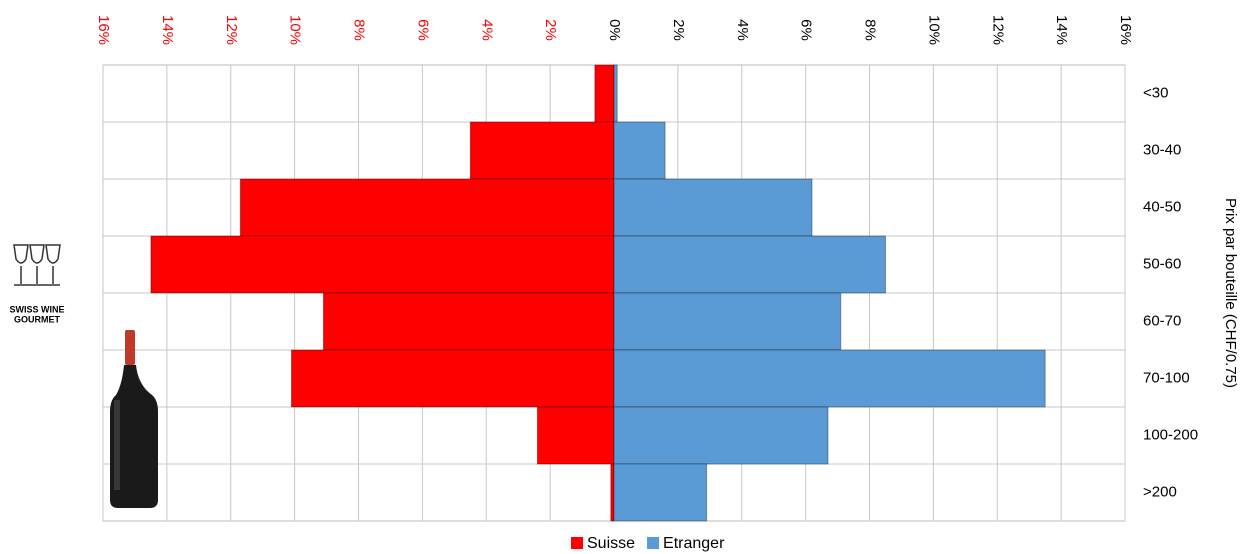 This screenshot has height=554, width=1247. Describe the element at coordinates (694, 543) in the screenshot. I see `legend-label: Etranger` at that location.